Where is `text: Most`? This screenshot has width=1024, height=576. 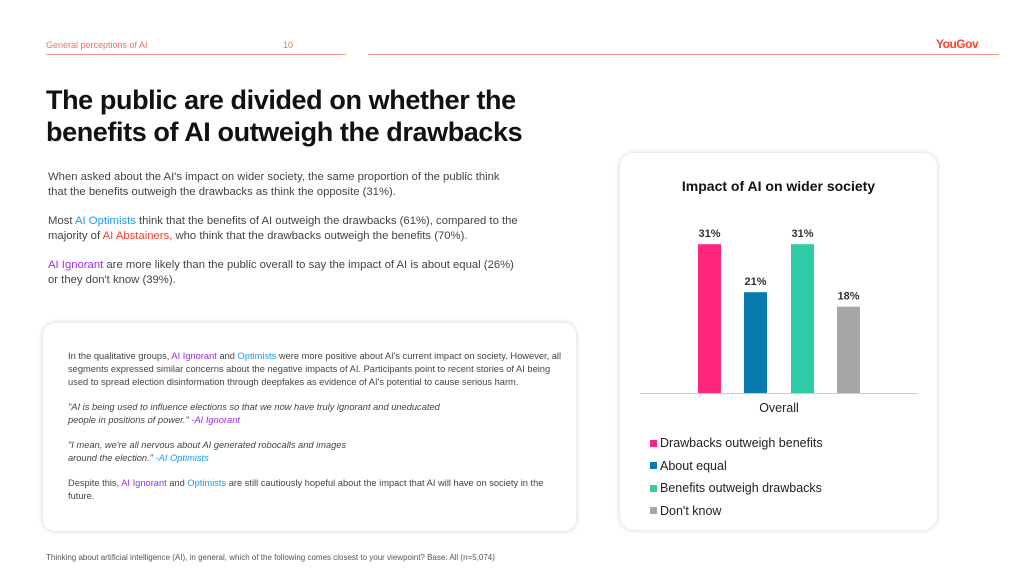
text: Most is located at coordinates (61, 221).